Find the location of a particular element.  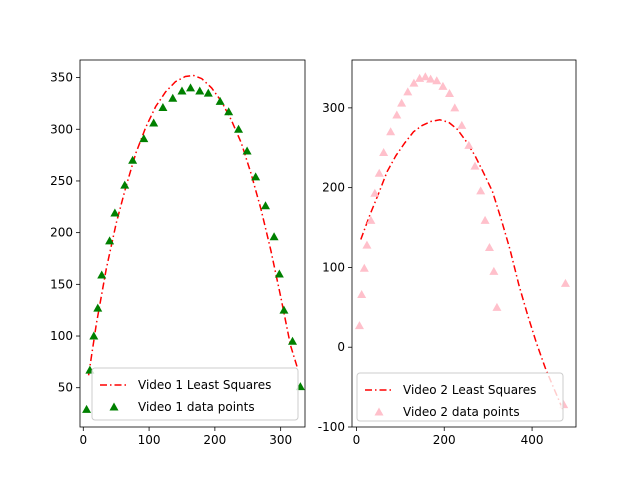

y-tick-label: 0 is located at coordinates (341, 347).